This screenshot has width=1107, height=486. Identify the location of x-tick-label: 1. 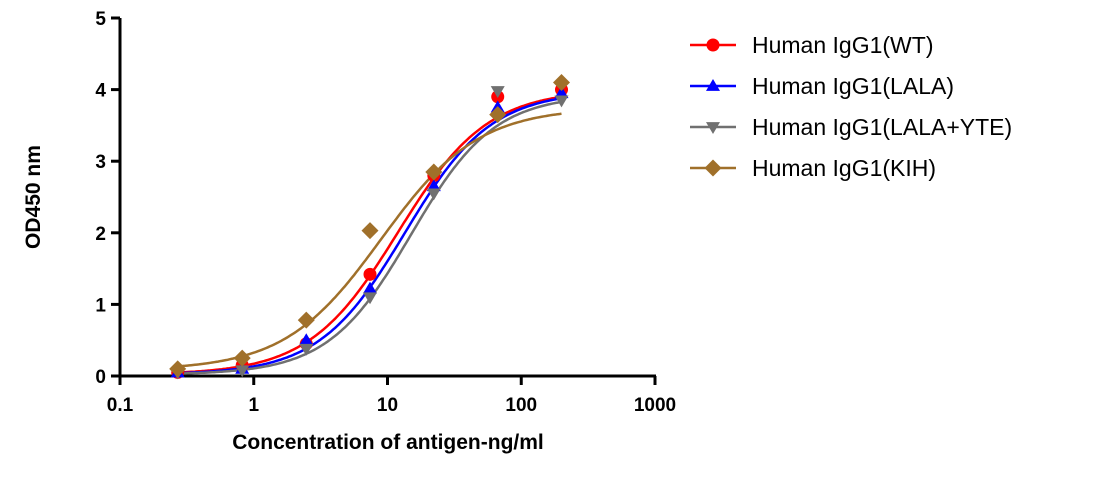
(253, 405).